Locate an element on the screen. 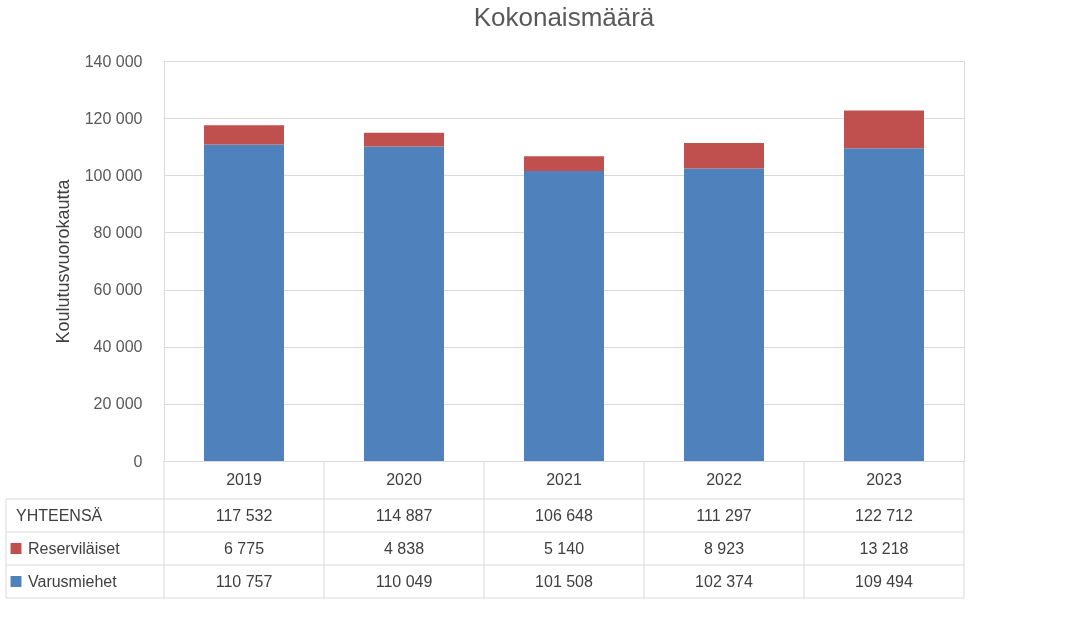 The image size is (1081, 638). total-label: 111 297 is located at coordinates (724, 515).